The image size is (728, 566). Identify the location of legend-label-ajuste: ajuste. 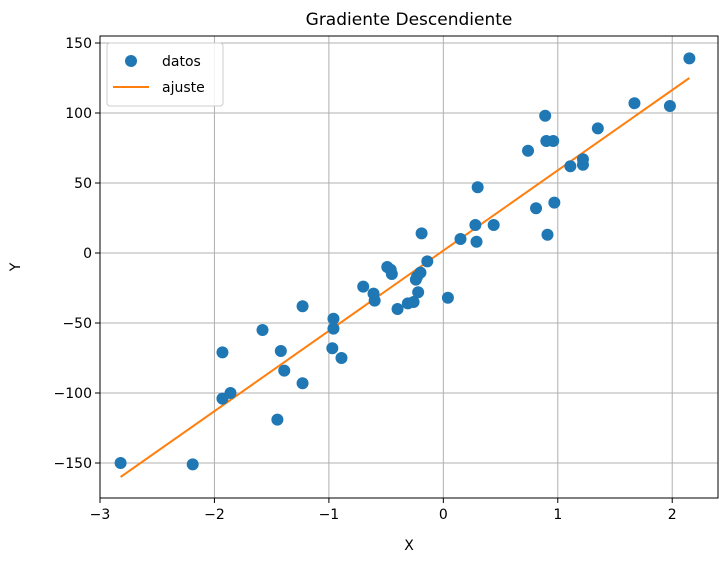
(183, 88).